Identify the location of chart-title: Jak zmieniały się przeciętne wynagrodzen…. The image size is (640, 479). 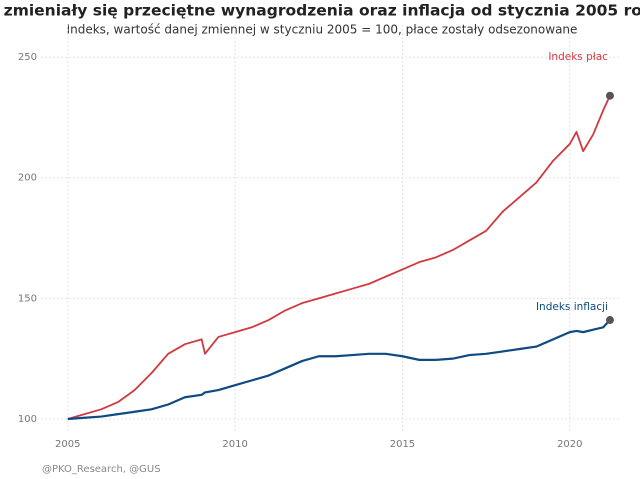
(320, 11).